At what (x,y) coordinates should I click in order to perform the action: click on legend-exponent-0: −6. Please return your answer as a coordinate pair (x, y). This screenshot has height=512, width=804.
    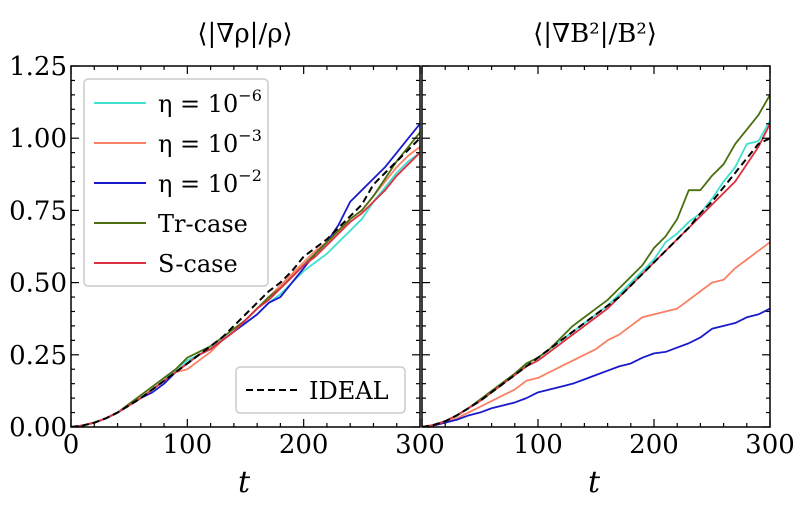
    Looking at the image, I should click on (250, 95).